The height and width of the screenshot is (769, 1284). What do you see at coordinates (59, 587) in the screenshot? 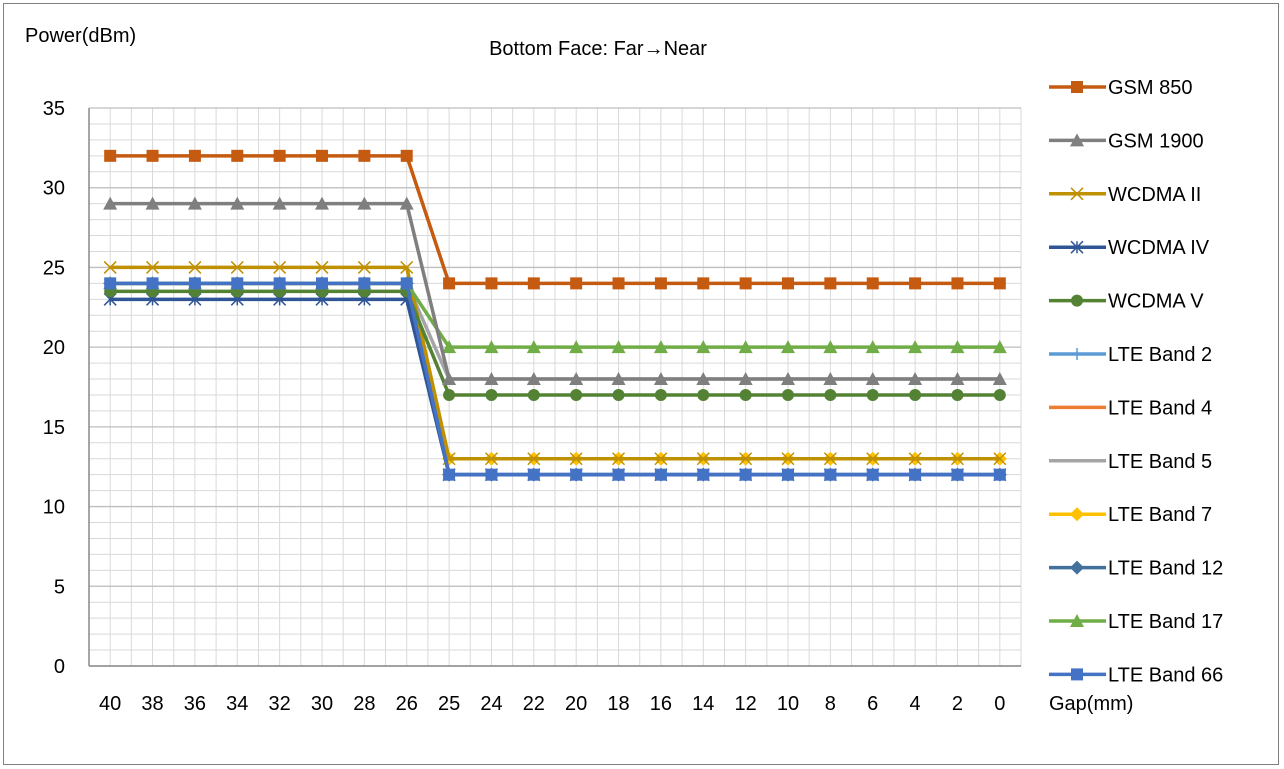
I see `y-tick-label: 5` at bounding box center [59, 587].